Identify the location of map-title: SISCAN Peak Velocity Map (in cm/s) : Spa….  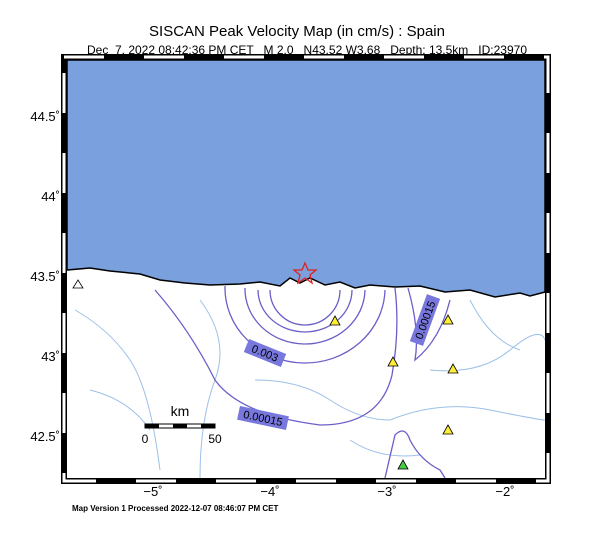
(297, 31).